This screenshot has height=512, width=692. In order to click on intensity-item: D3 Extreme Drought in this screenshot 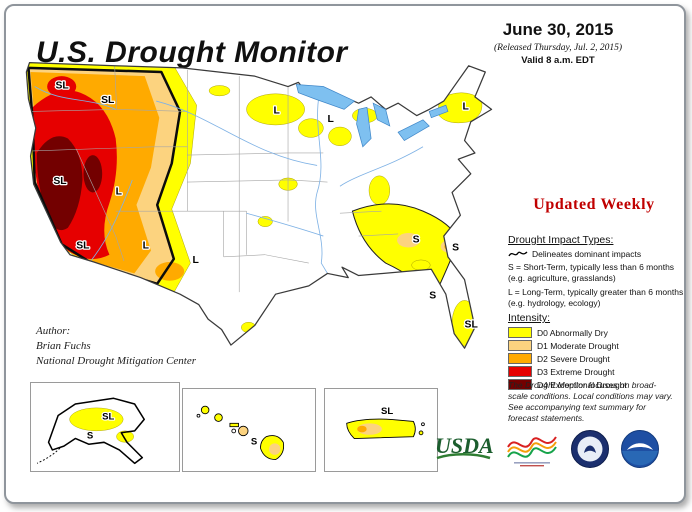, I will do `click(596, 371)`.